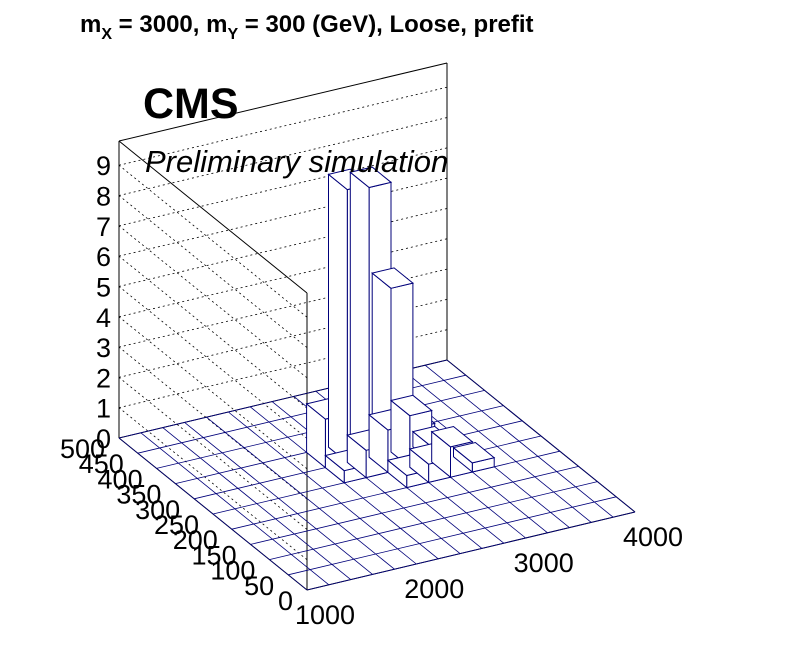  I want to click on y-tick-label: 100, so click(232, 571).